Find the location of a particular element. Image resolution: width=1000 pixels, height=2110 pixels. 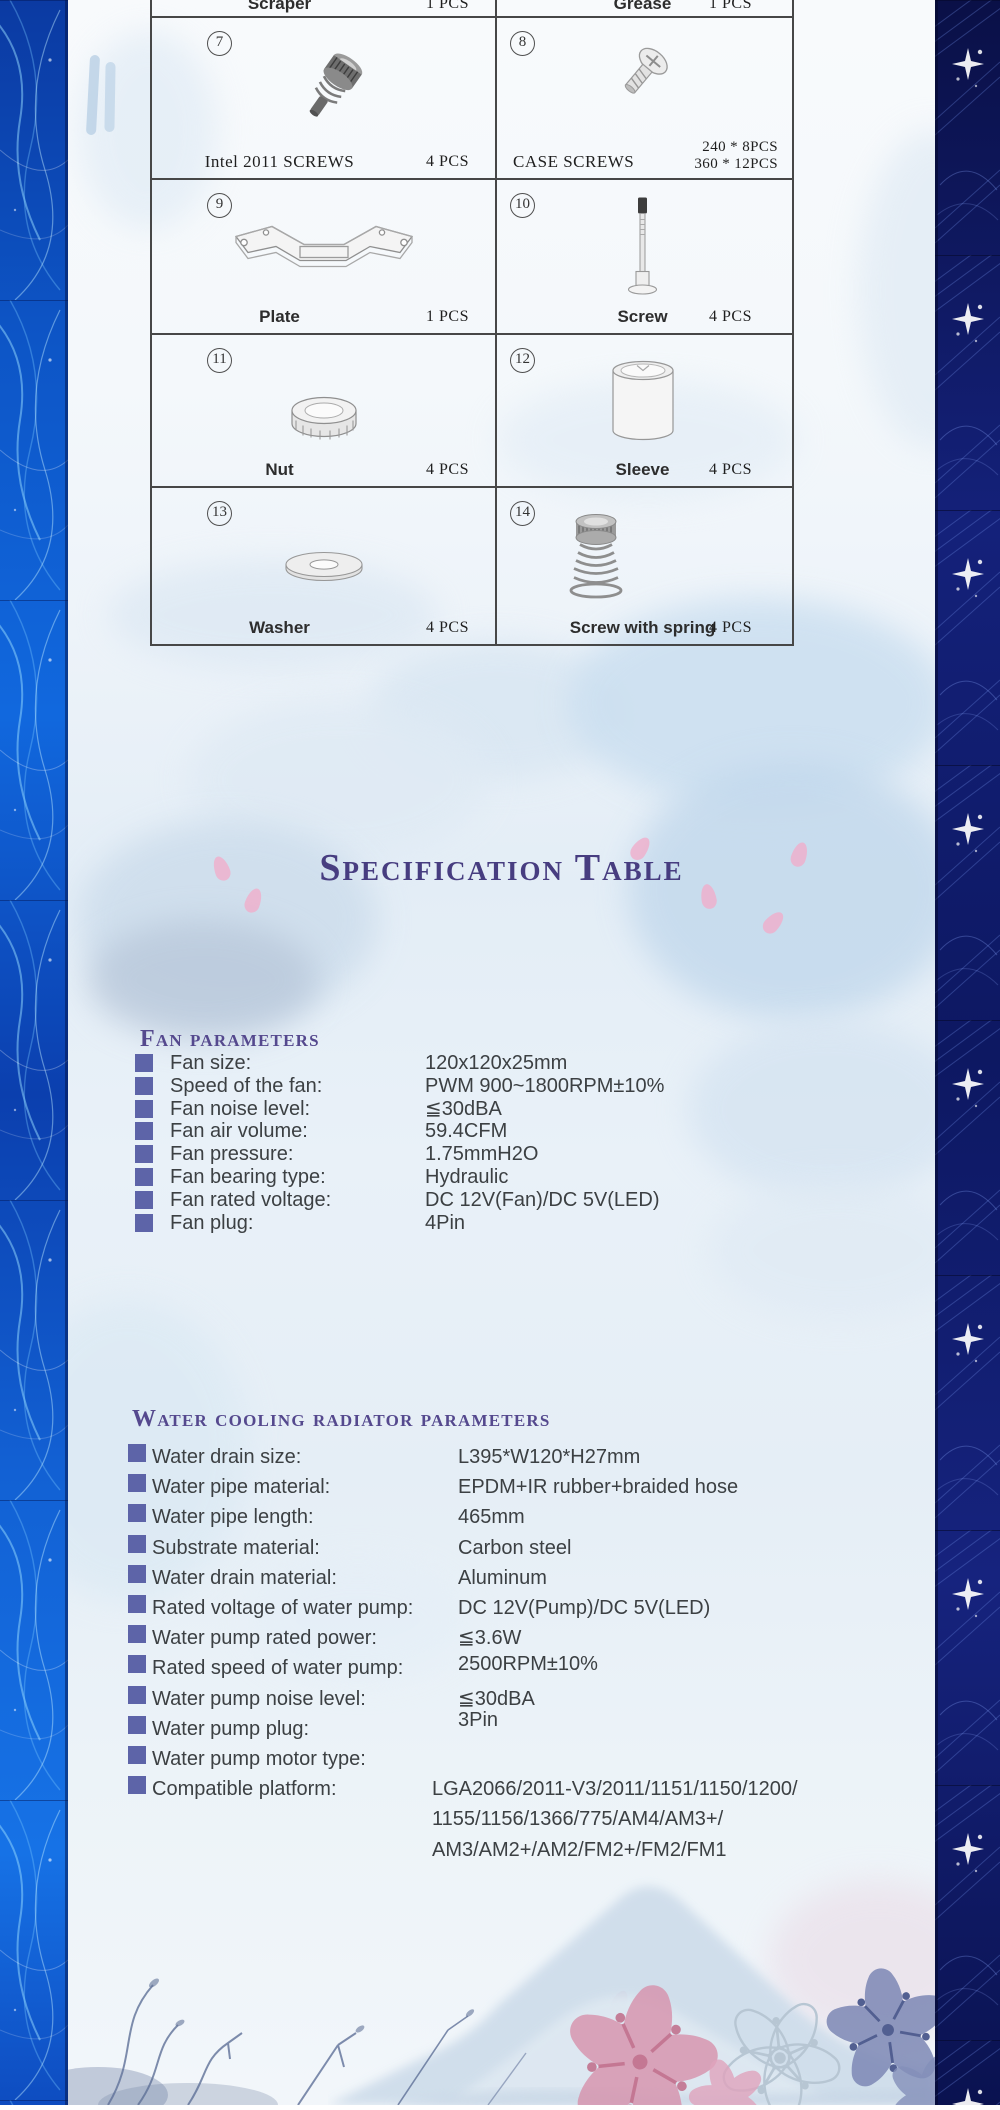

spec-row: Rated speed of water pump: 2500RPM±10% is located at coordinates (518, 1668).